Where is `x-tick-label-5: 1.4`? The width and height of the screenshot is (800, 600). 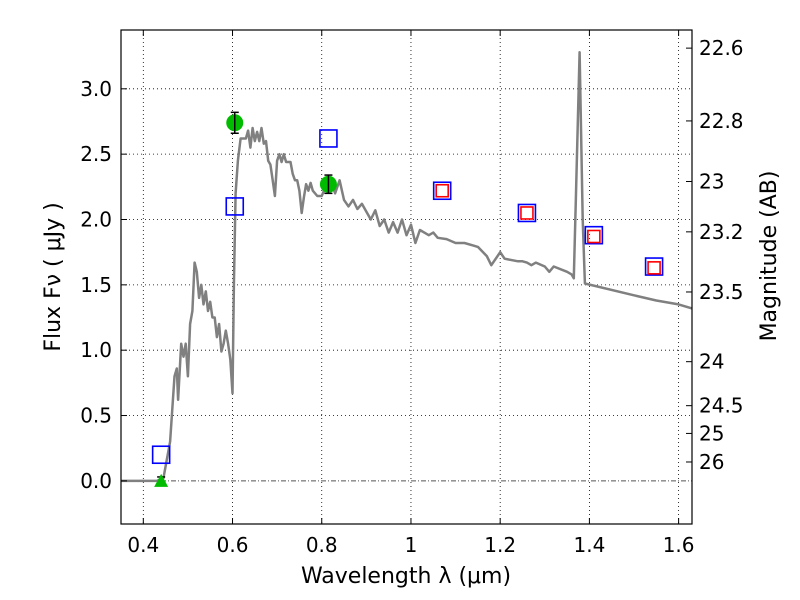
x-tick-label-5: 1.4 is located at coordinates (589, 545).